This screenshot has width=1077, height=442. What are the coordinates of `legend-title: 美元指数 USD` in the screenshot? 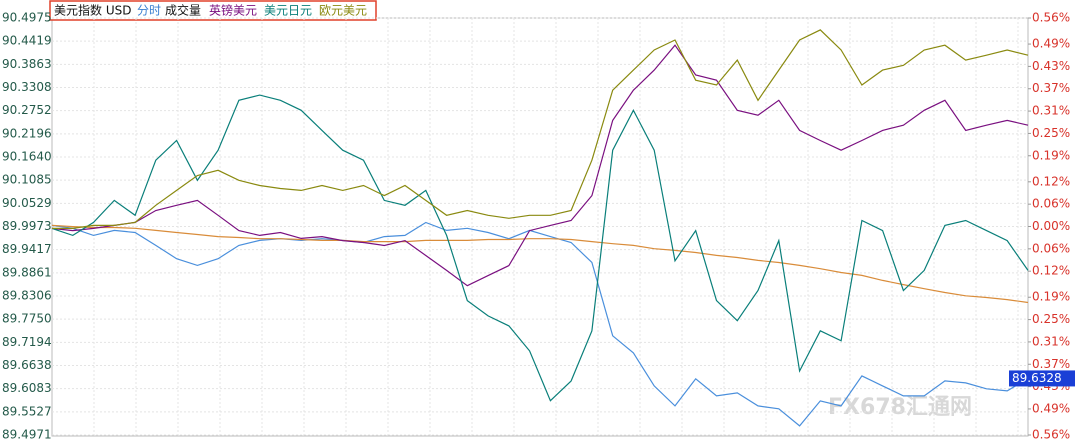 It's located at (92, 10).